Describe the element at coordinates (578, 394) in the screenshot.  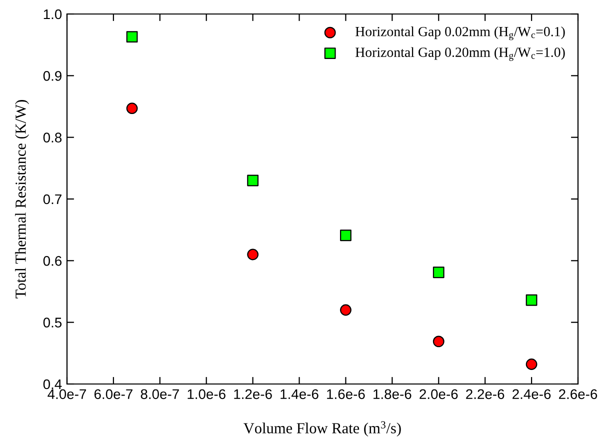
I see `x-tick-label: 2.6e-6` at that location.